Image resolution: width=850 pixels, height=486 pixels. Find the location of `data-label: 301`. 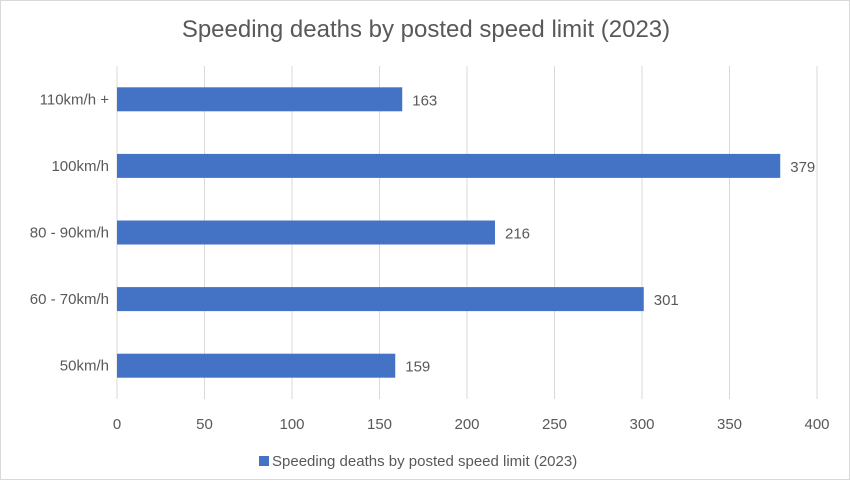

data-label: 301 is located at coordinates (666, 300).